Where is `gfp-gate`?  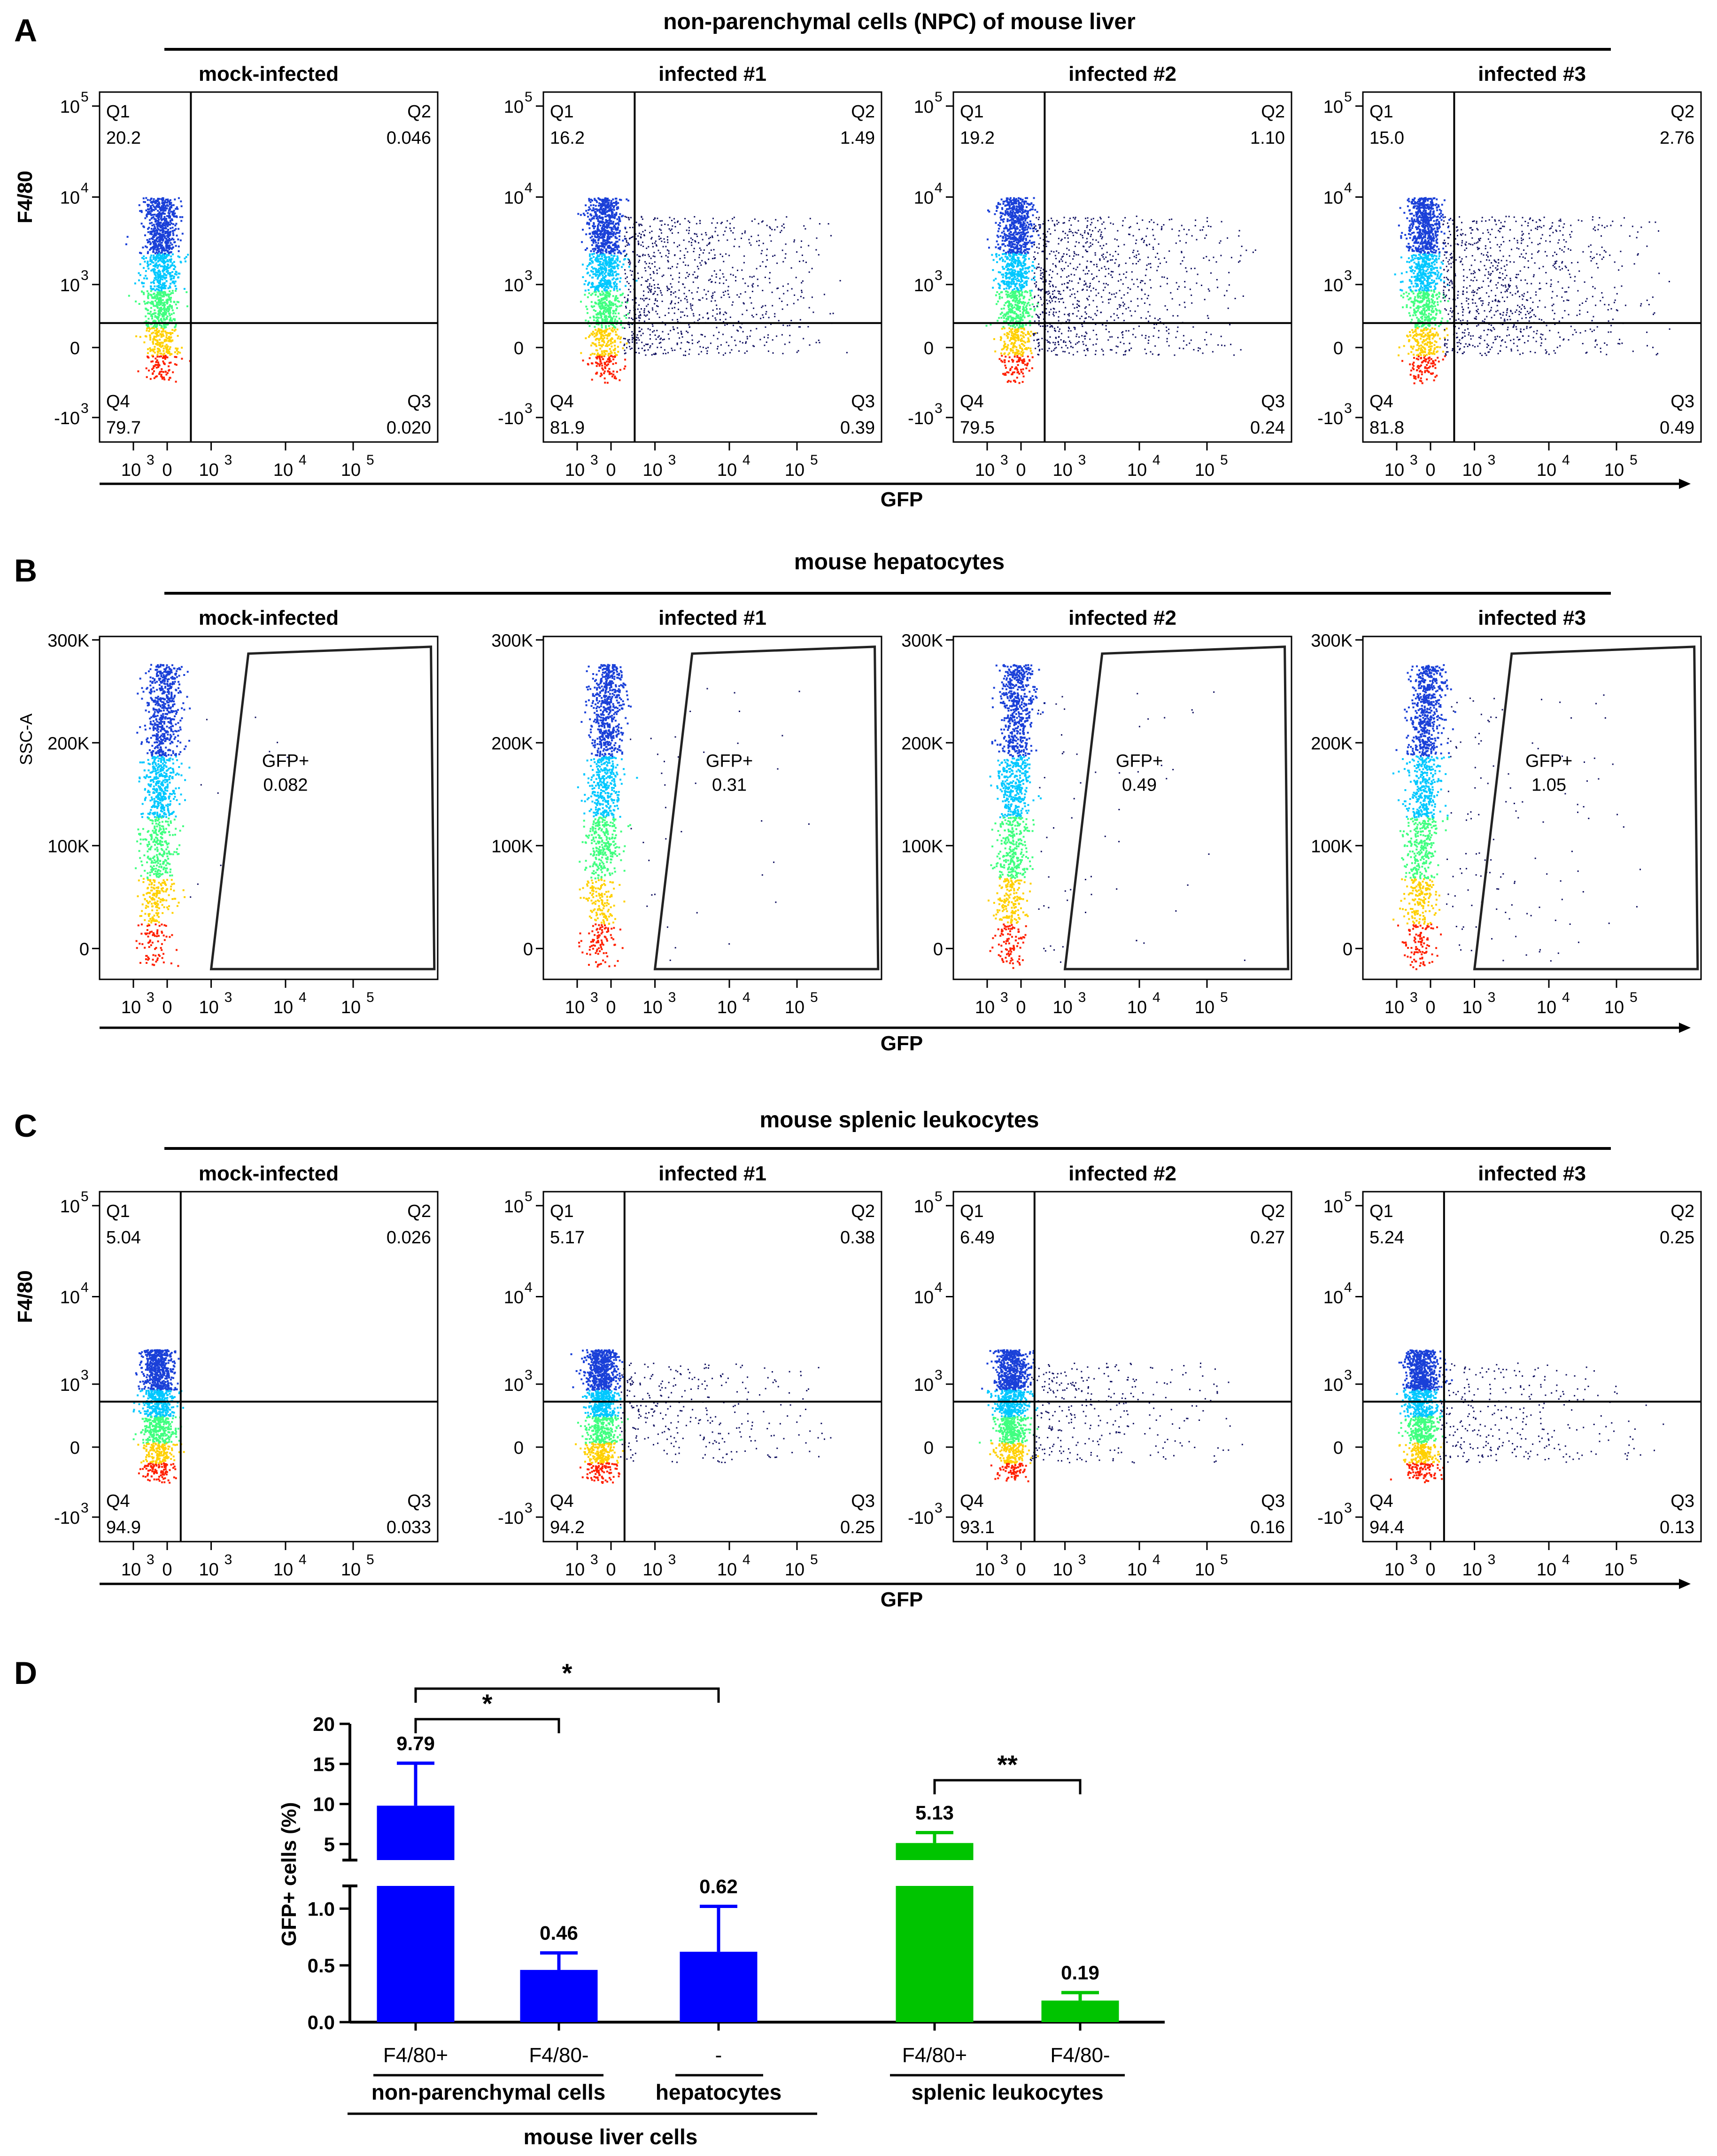
gfp-gate is located at coordinates (1586, 808).